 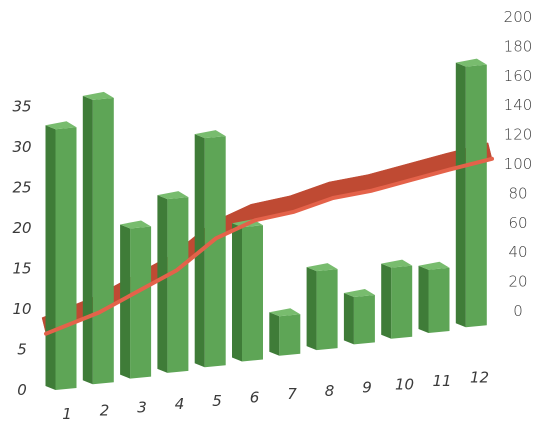 What do you see at coordinates (479, 378) in the screenshot?
I see `x-axis-tick: 12` at bounding box center [479, 378].